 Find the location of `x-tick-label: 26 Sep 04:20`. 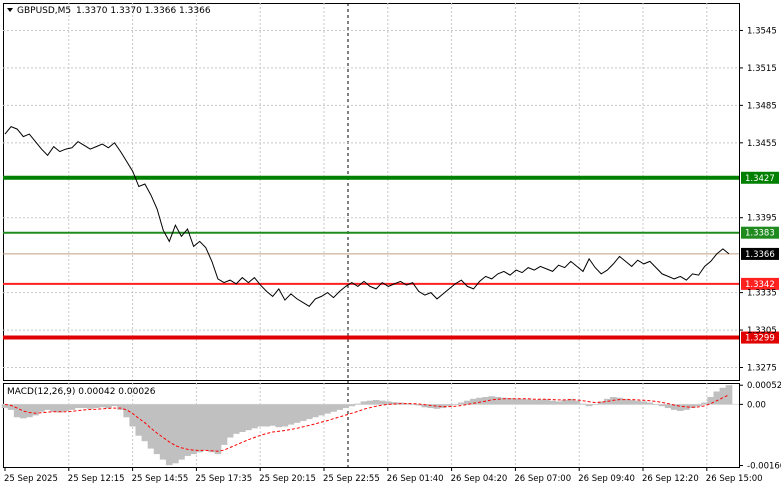

x-tick-label: 26 Sep 04:20 is located at coordinates (479, 479).